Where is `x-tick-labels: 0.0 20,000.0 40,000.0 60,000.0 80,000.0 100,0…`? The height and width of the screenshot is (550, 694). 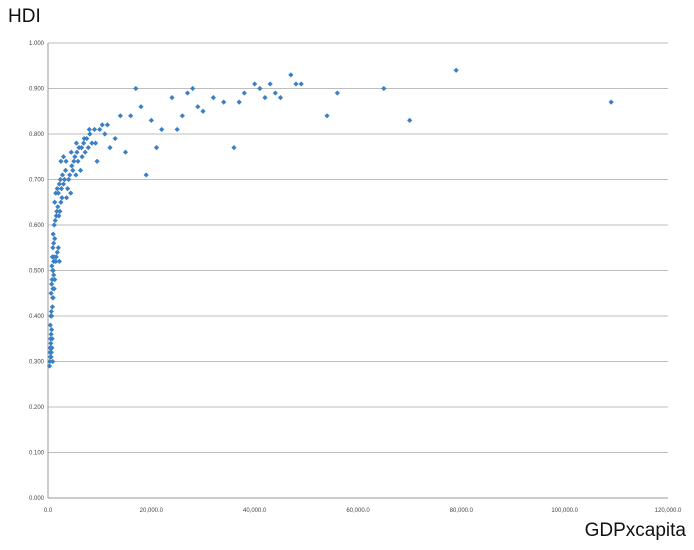 x-tick-labels: 0.0 20,000.0 40,000.0 60,000.0 80,000.0 100,0… is located at coordinates (363, 511).